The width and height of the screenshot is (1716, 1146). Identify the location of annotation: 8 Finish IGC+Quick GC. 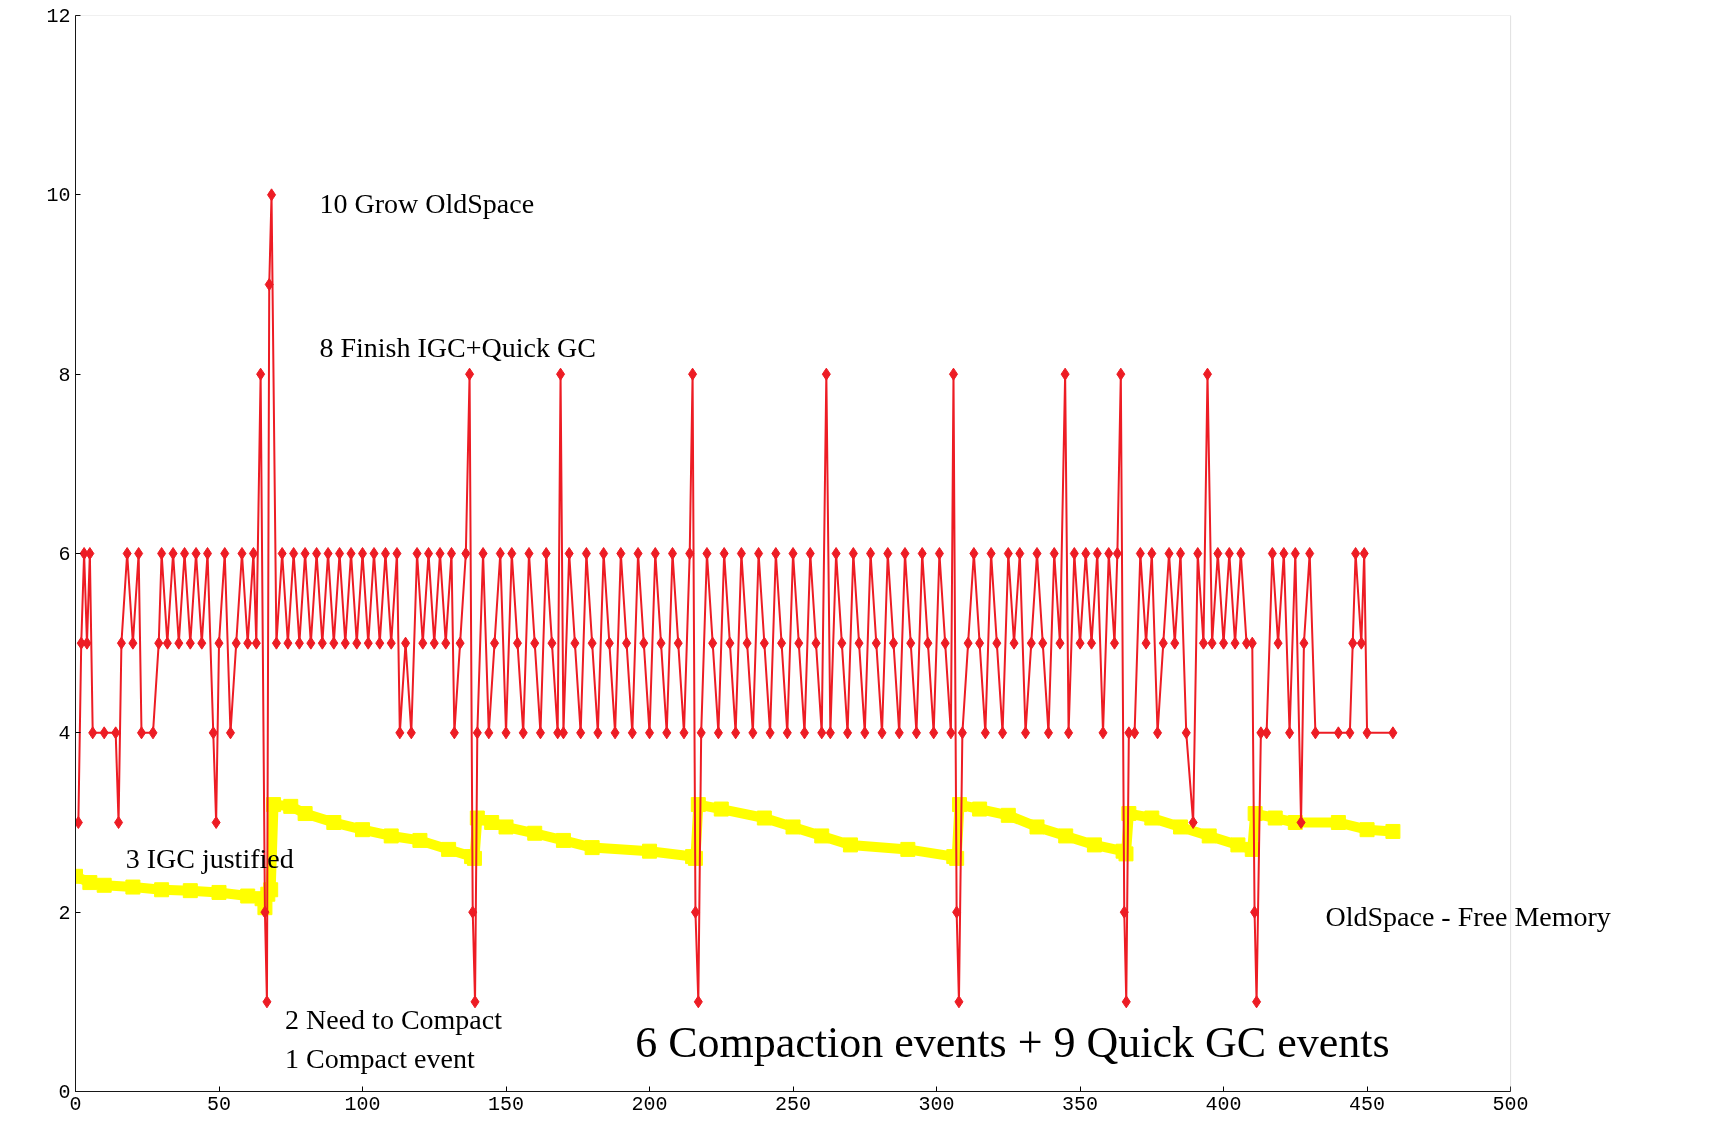
(457, 347).